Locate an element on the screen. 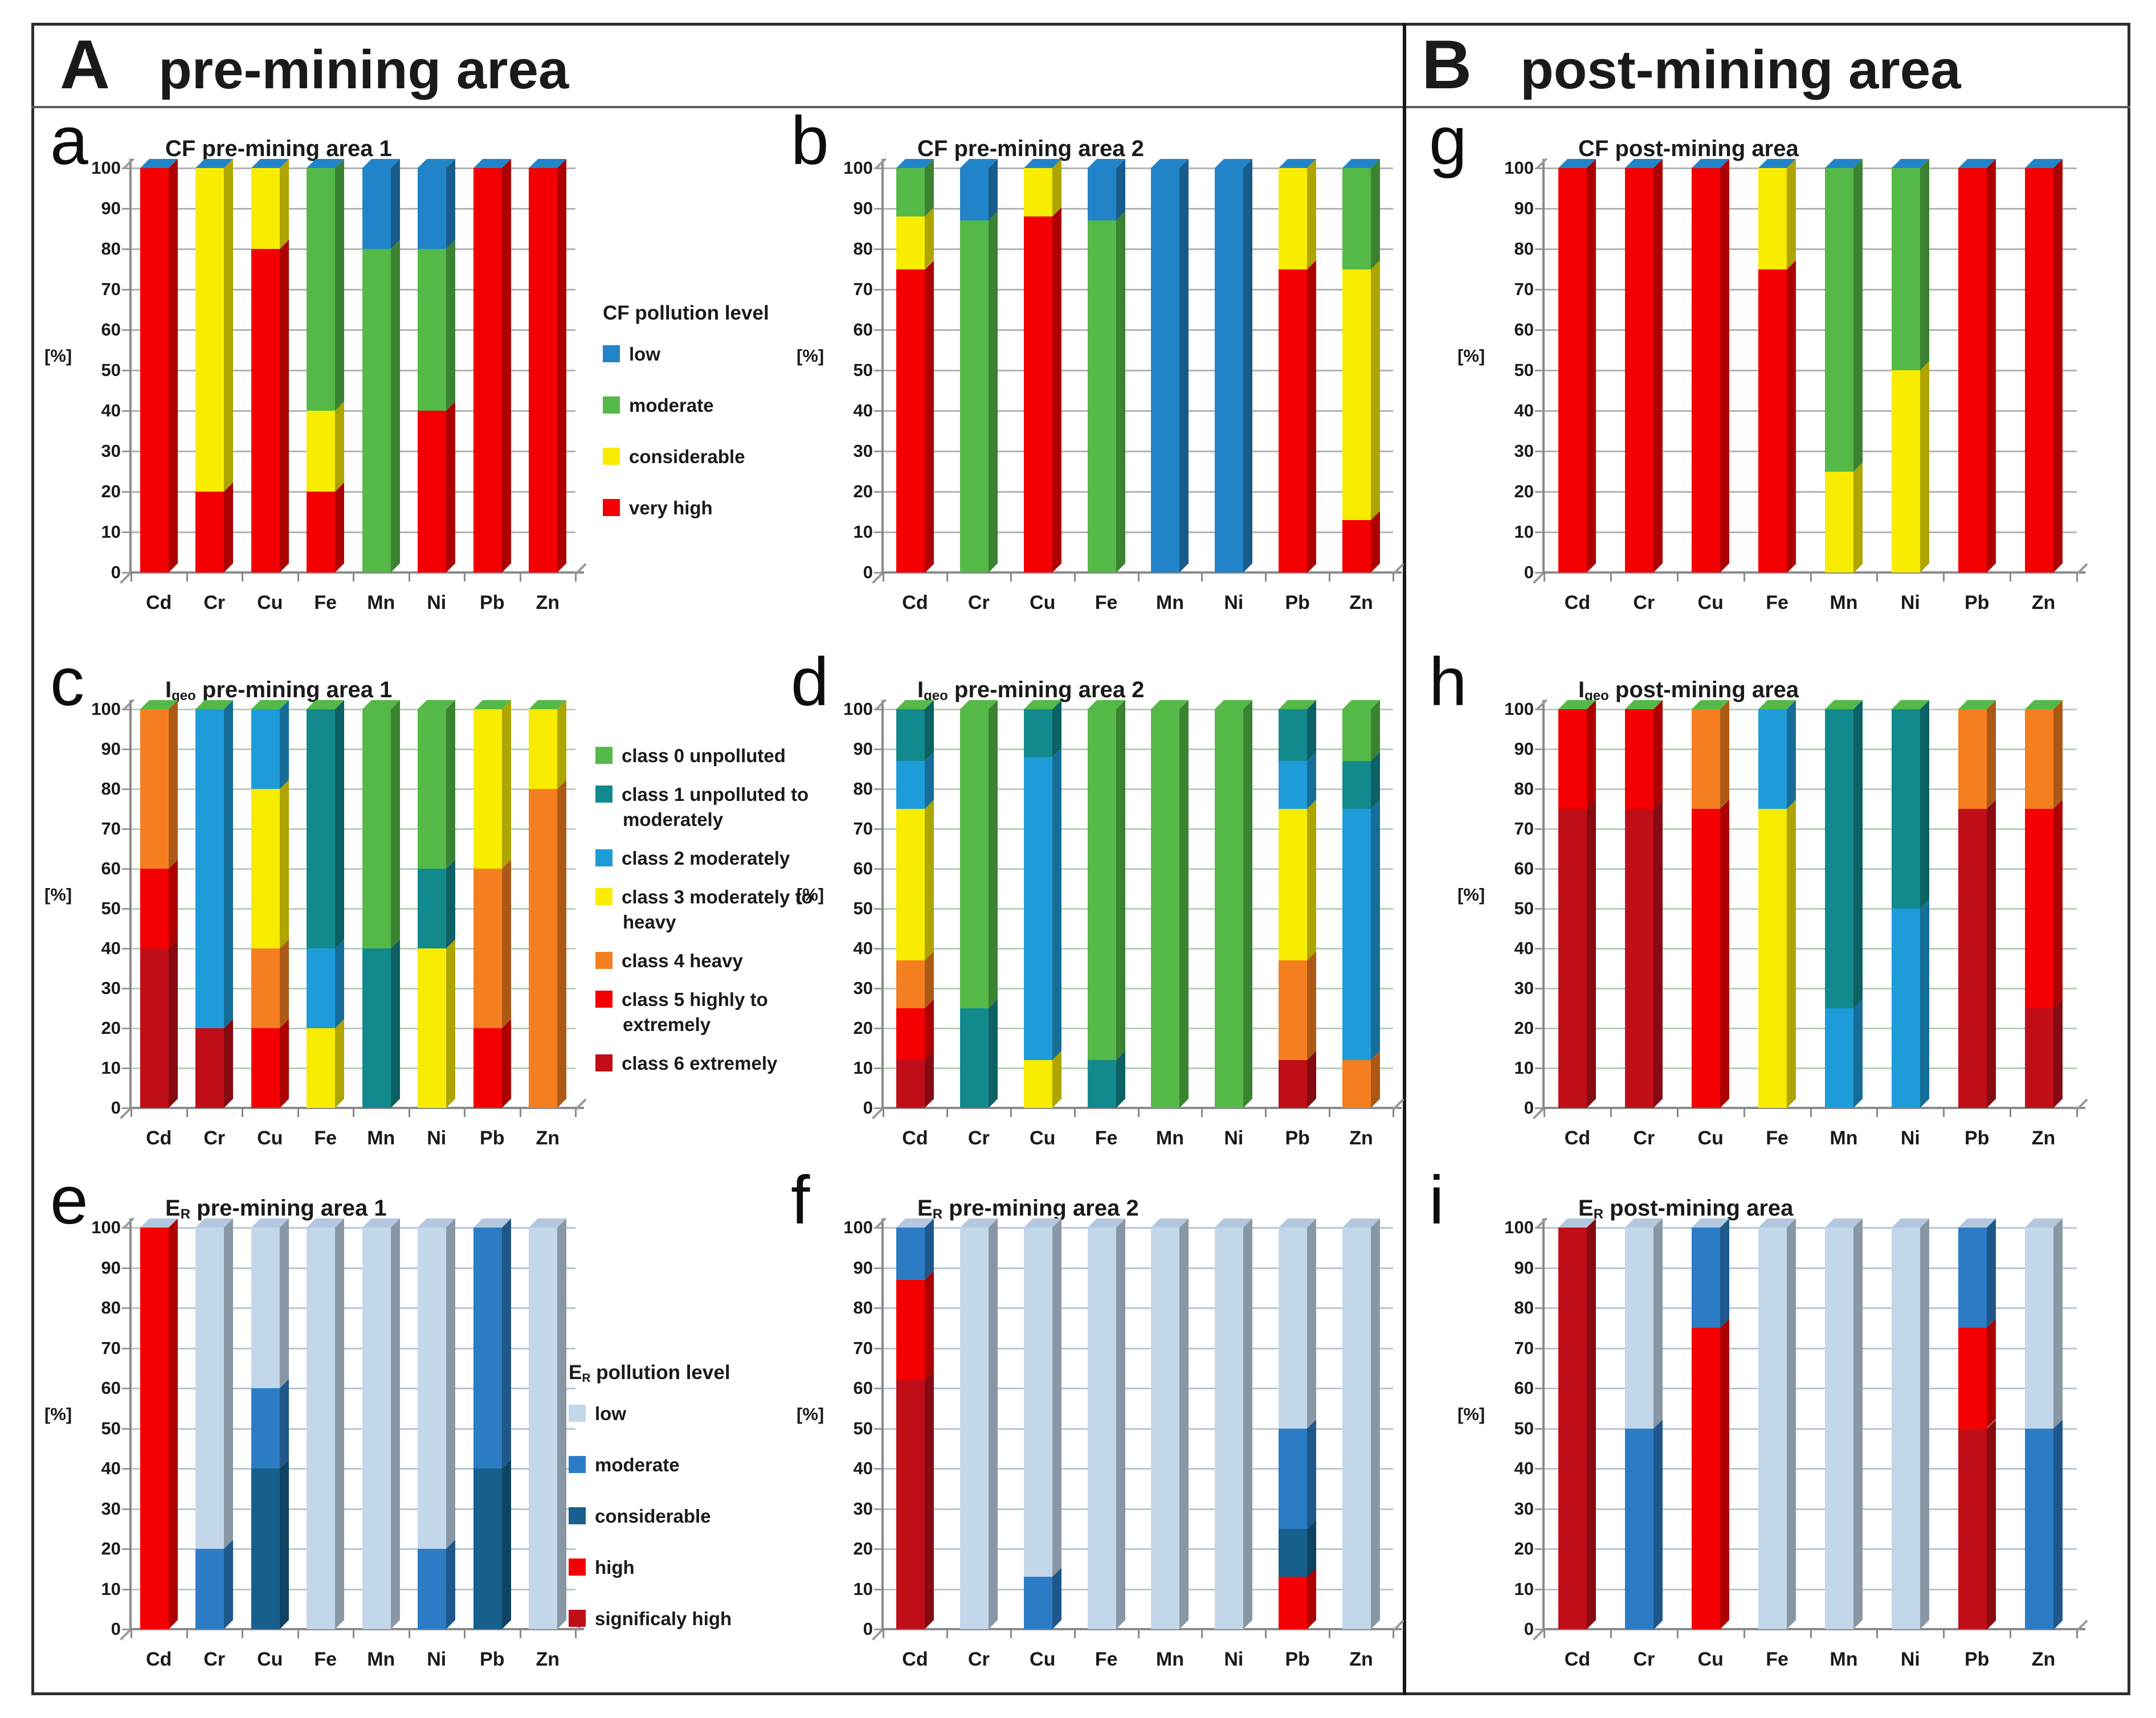 The height and width of the screenshot is (1718, 2156). chart-title-i-prefix: E is located at coordinates (1586, 1208).